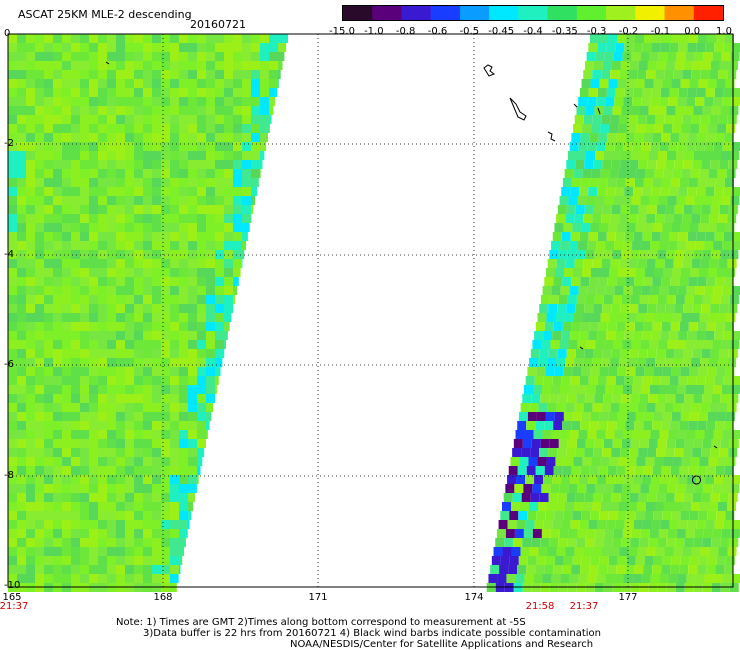  Describe the element at coordinates (9, 143) in the screenshot. I see `ylabel-2: -2` at that location.